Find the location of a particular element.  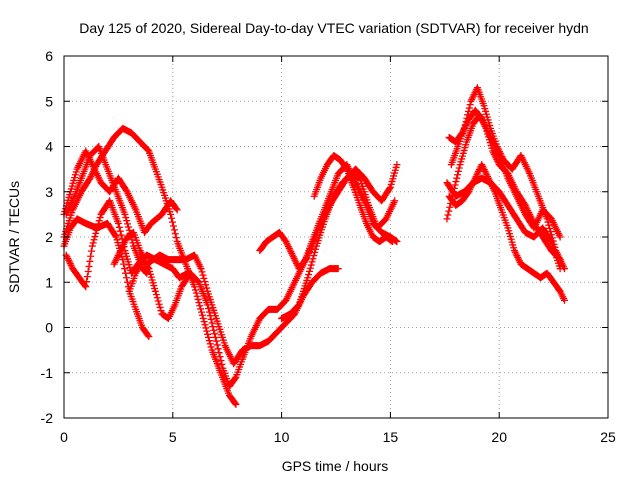

series-sat-c is located at coordinates (120, 191).